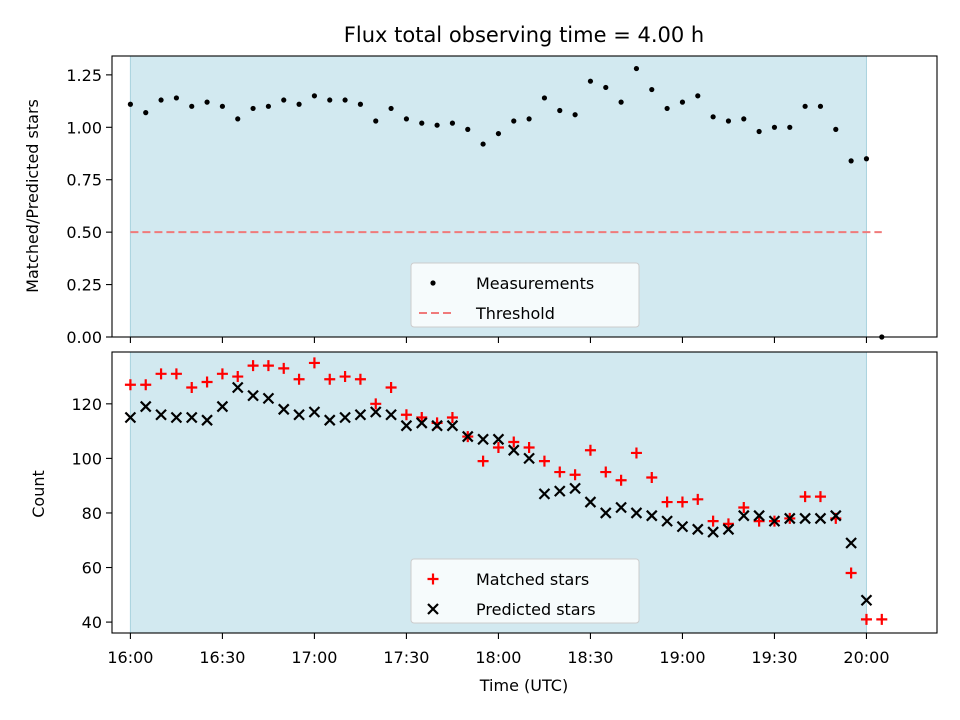 Image resolution: width=960 pixels, height=720 pixels. I want to click on threshold-legend-label: Threshold, so click(515, 313).